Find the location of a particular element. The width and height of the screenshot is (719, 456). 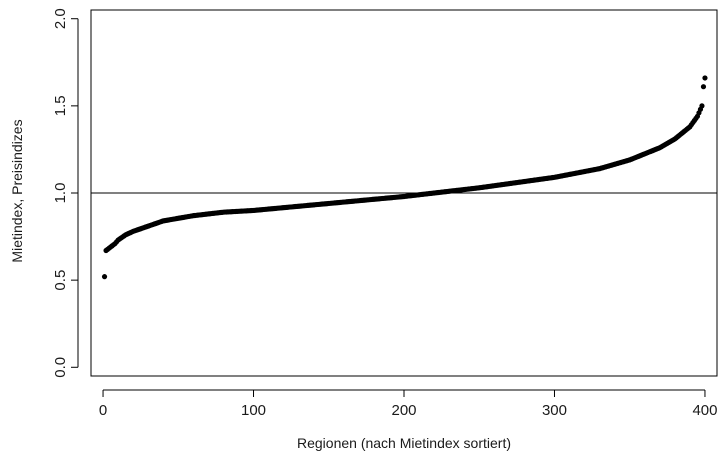

x-tick-label: 200 is located at coordinates (403, 410).